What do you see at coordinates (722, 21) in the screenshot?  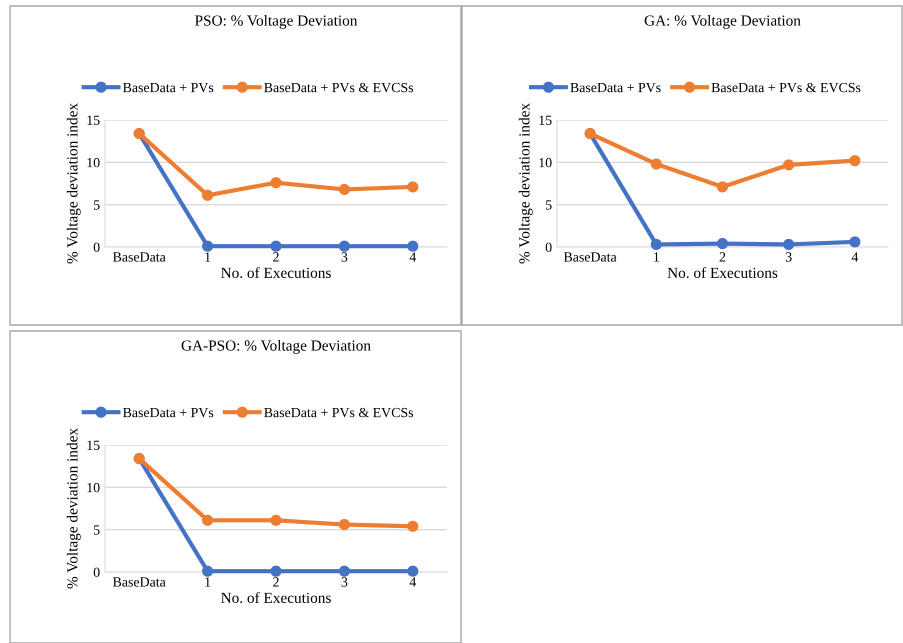 I see `chart-title: GA: % Voltage Deviation` at bounding box center [722, 21].